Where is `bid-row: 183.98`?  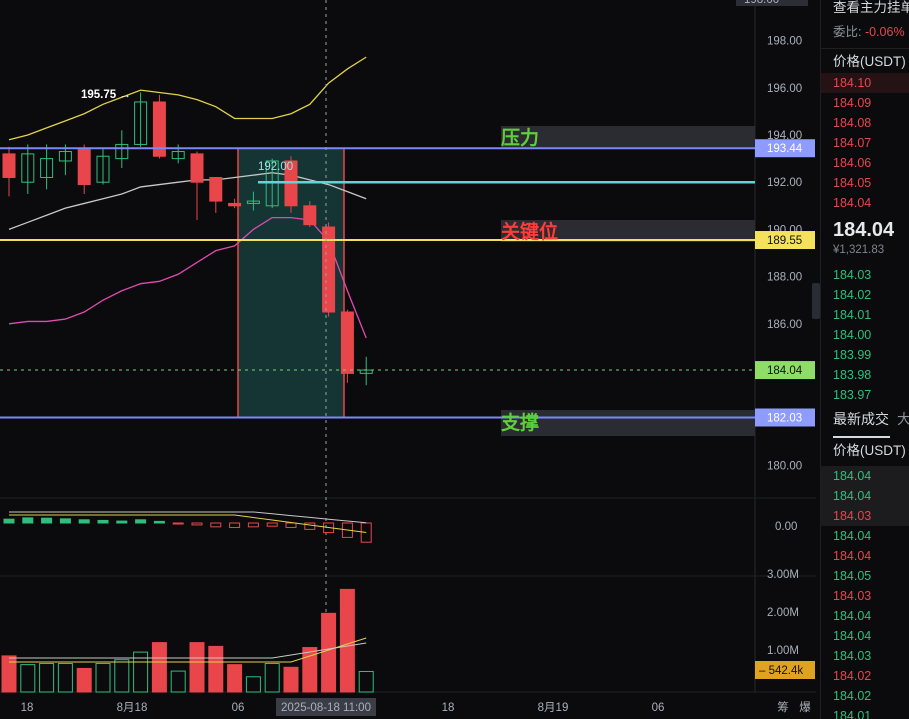
bid-row: 183.98 is located at coordinates (852, 375).